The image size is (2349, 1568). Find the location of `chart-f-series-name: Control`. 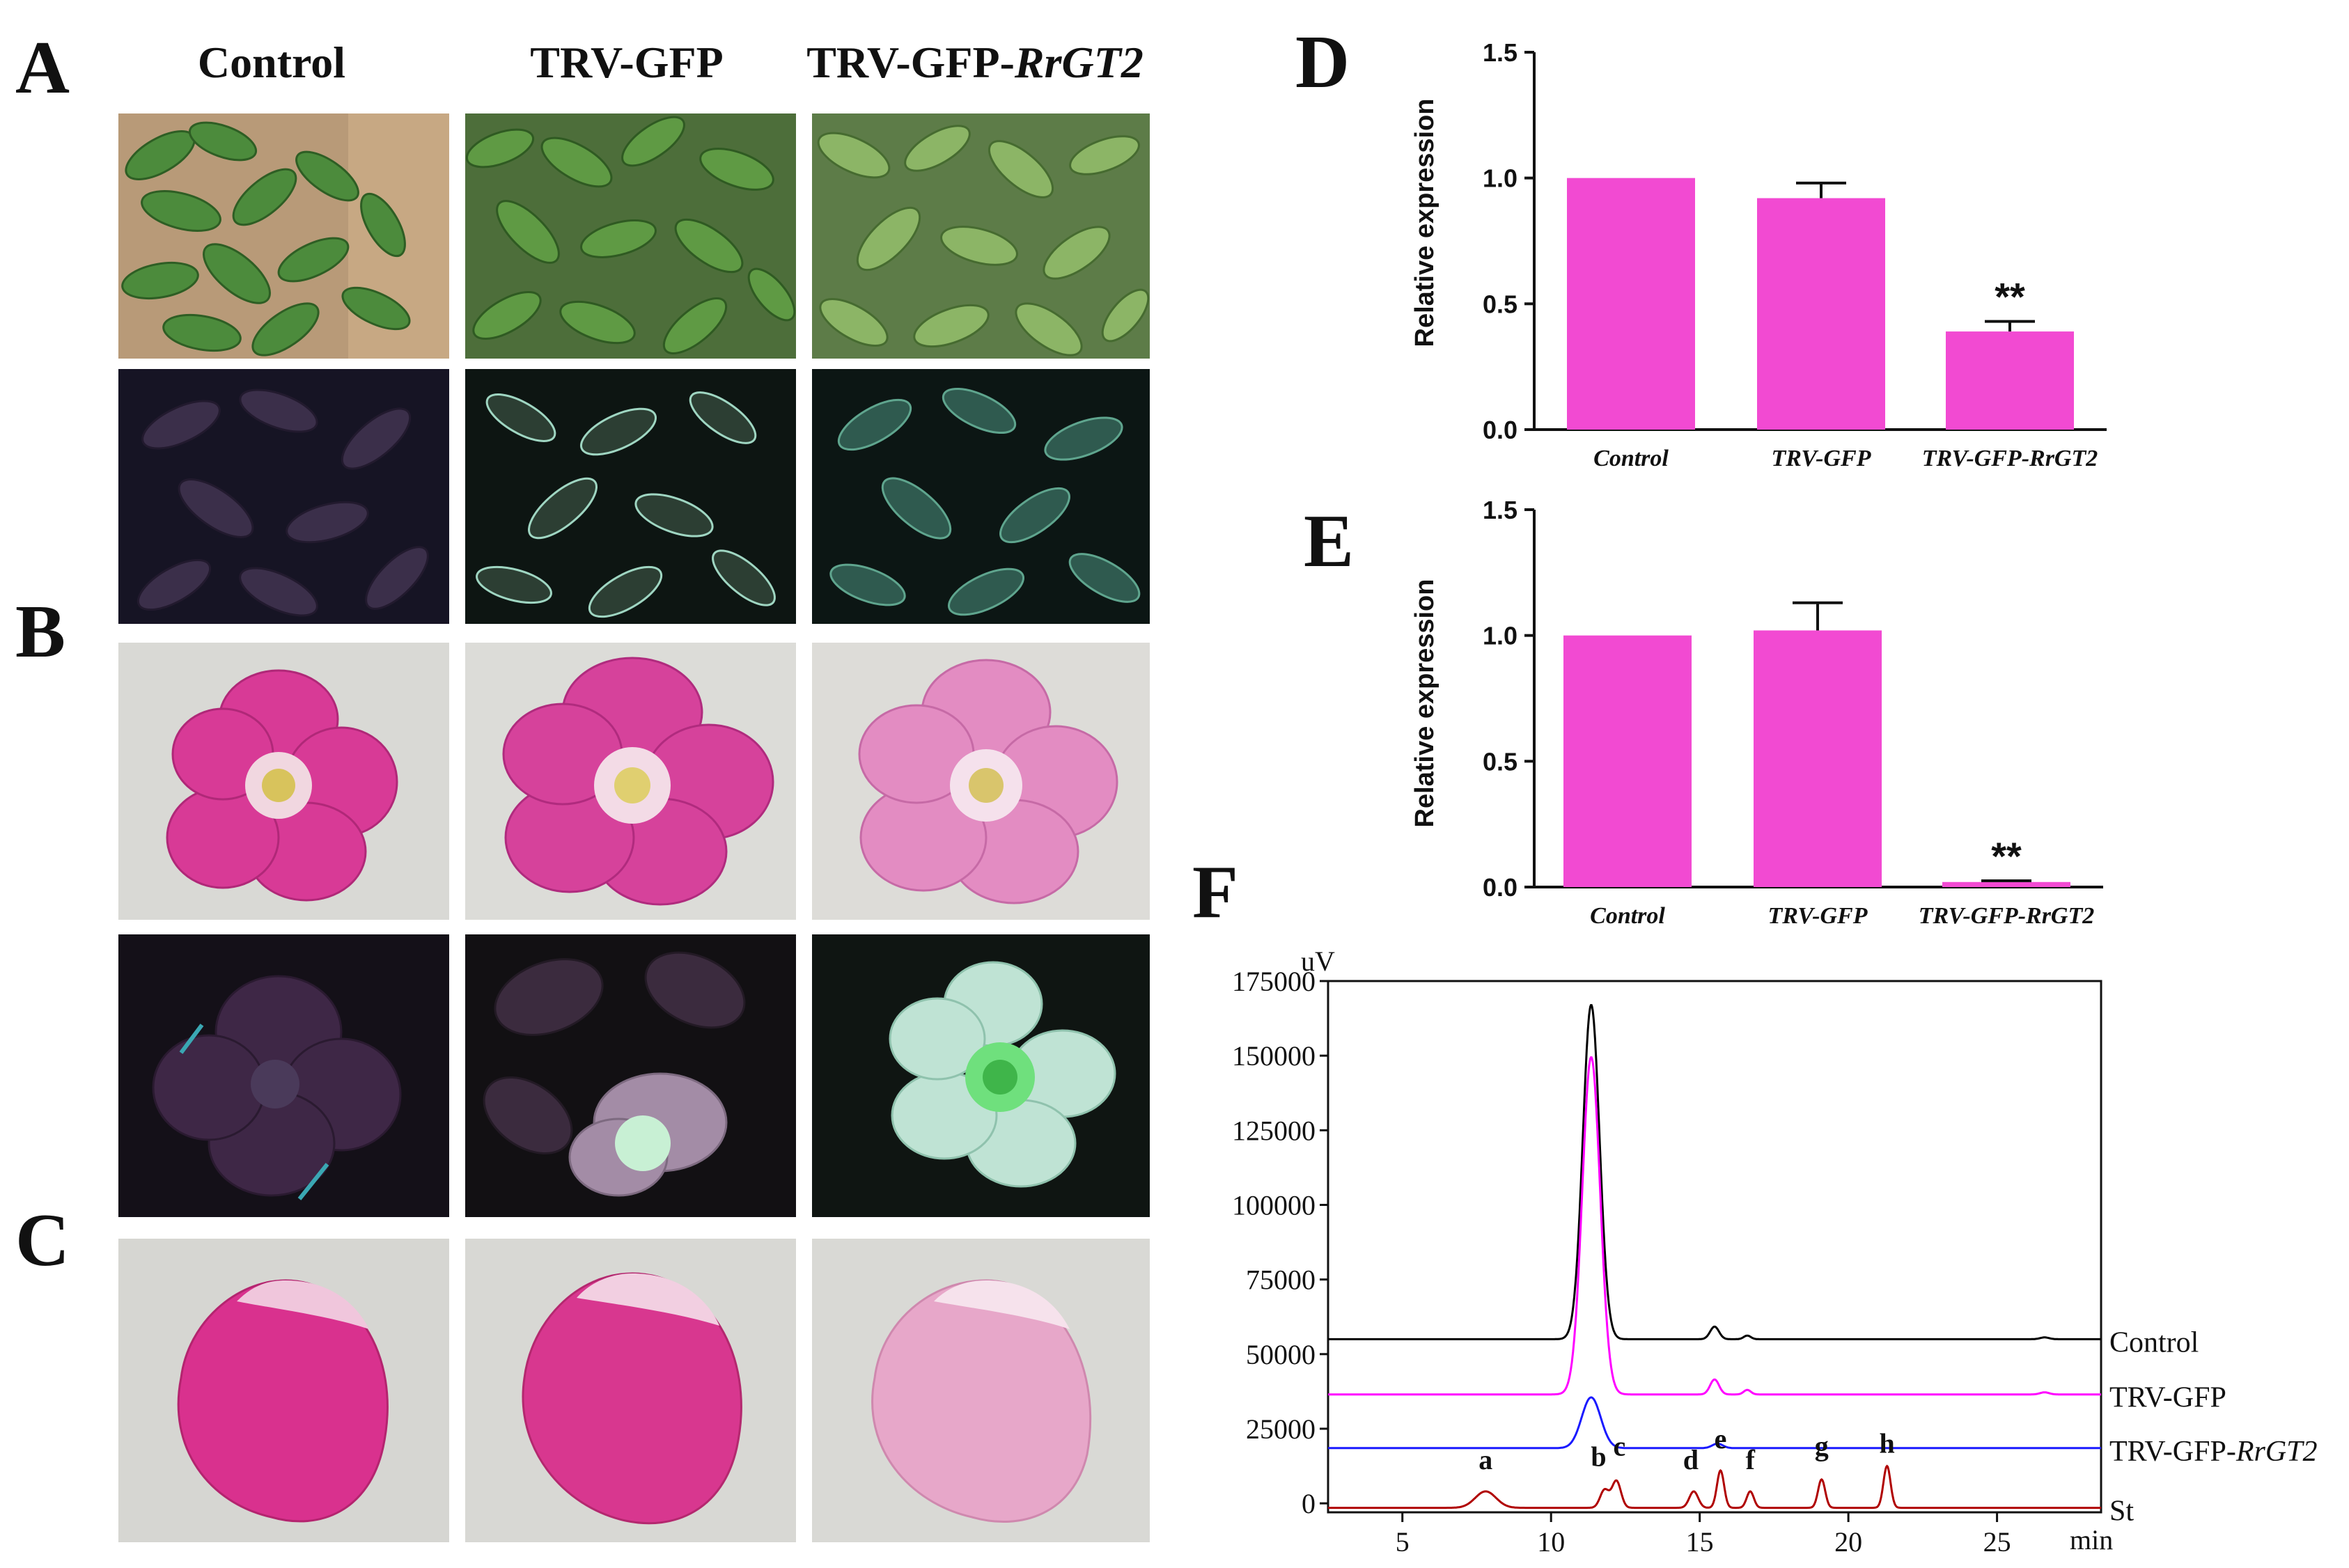

chart-f-series-name: Control is located at coordinates (2154, 1342).